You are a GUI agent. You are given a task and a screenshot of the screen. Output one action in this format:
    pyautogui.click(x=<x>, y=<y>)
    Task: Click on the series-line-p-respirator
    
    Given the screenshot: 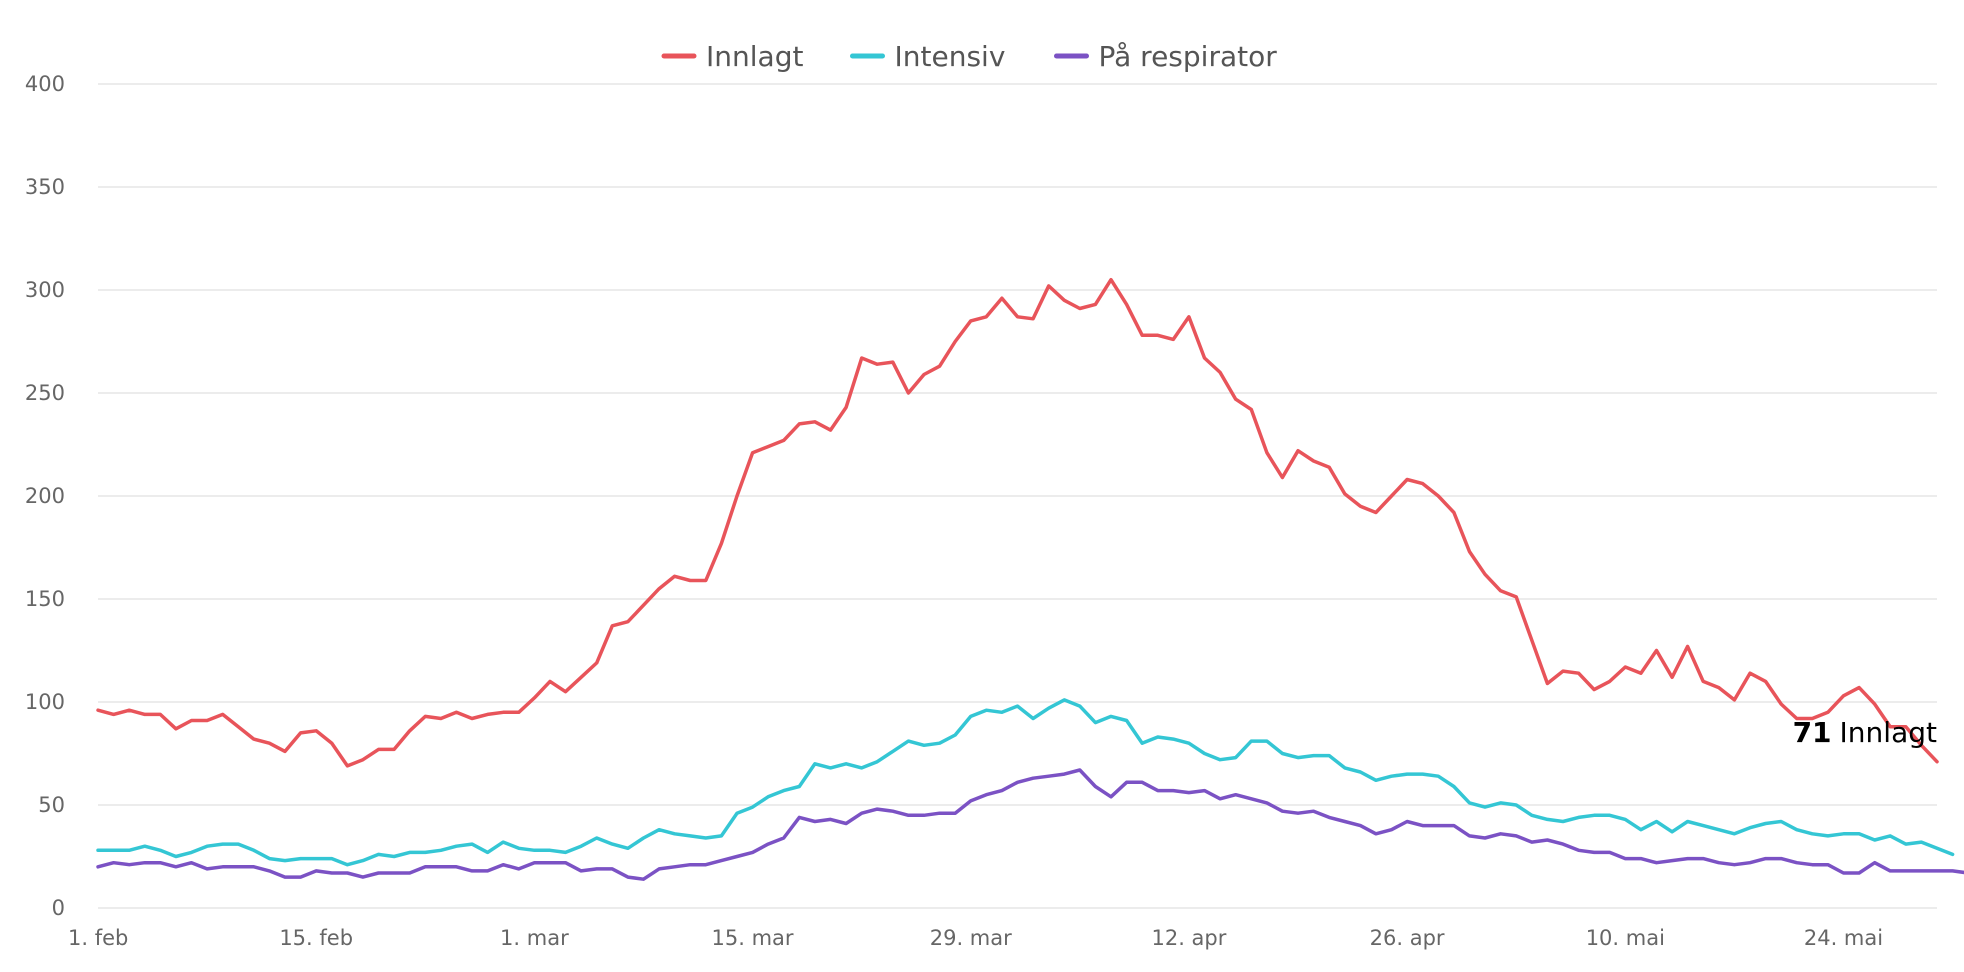 What is the action you would take?
    pyautogui.click(x=1030, y=824)
    